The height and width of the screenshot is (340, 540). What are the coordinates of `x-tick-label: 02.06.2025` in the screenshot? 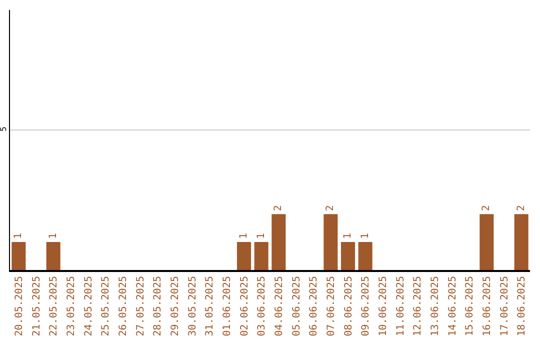 It's located at (244, 306).